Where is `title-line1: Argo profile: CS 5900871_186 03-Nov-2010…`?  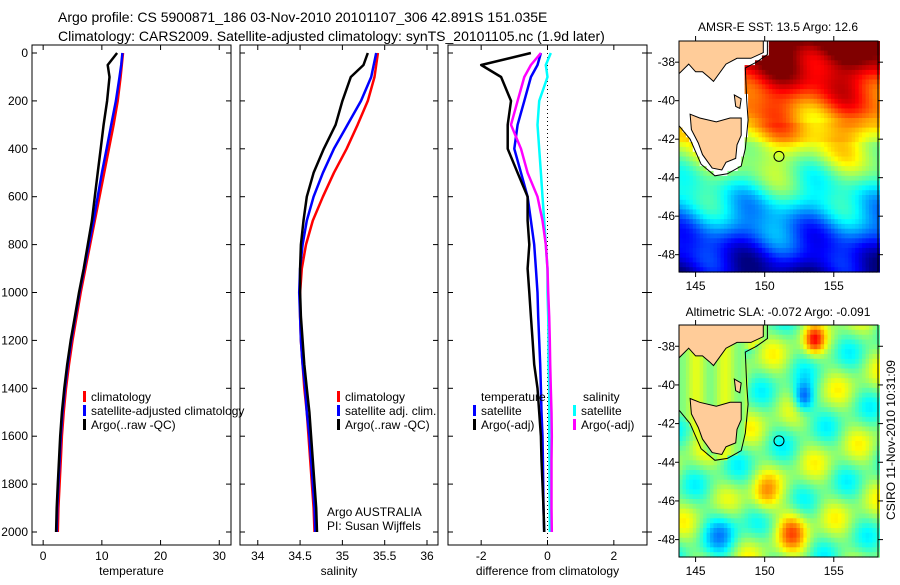 title-line1: Argo profile: CS 5900871_186 03-Nov-2010… is located at coordinates (302, 17).